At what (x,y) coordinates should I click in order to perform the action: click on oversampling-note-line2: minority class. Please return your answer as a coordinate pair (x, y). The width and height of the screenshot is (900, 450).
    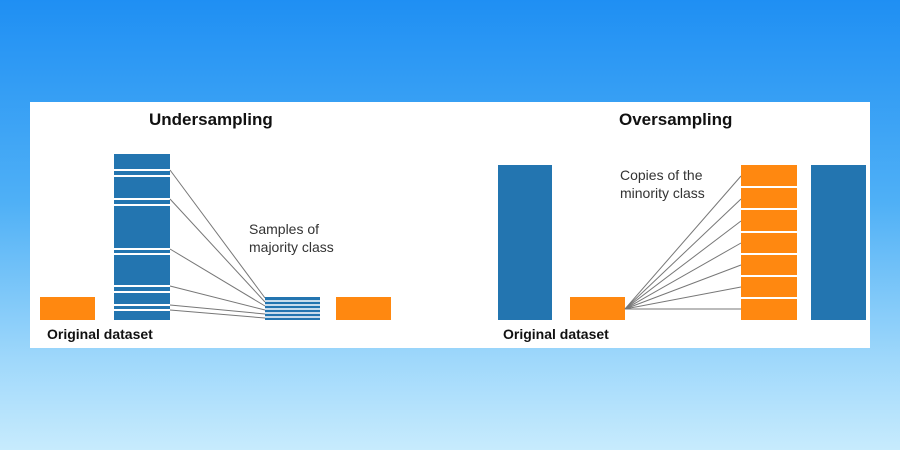
    Looking at the image, I should click on (662, 193).